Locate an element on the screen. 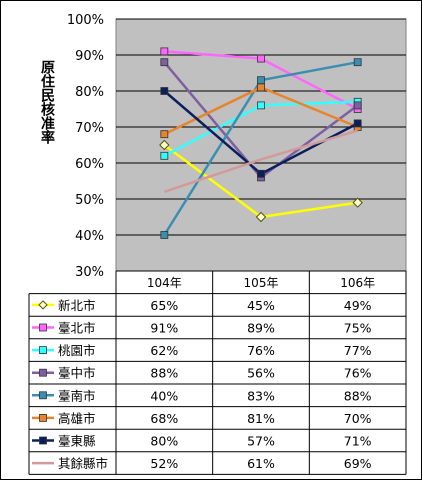  y-axis-title: 原住民核准率 is located at coordinates (47, 102).